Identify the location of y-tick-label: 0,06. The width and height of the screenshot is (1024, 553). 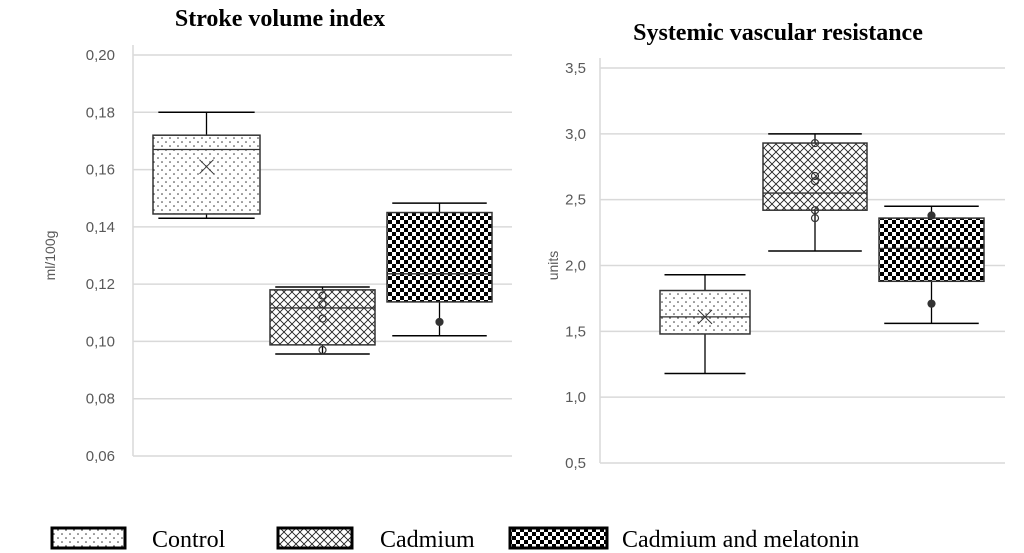
(100, 456).